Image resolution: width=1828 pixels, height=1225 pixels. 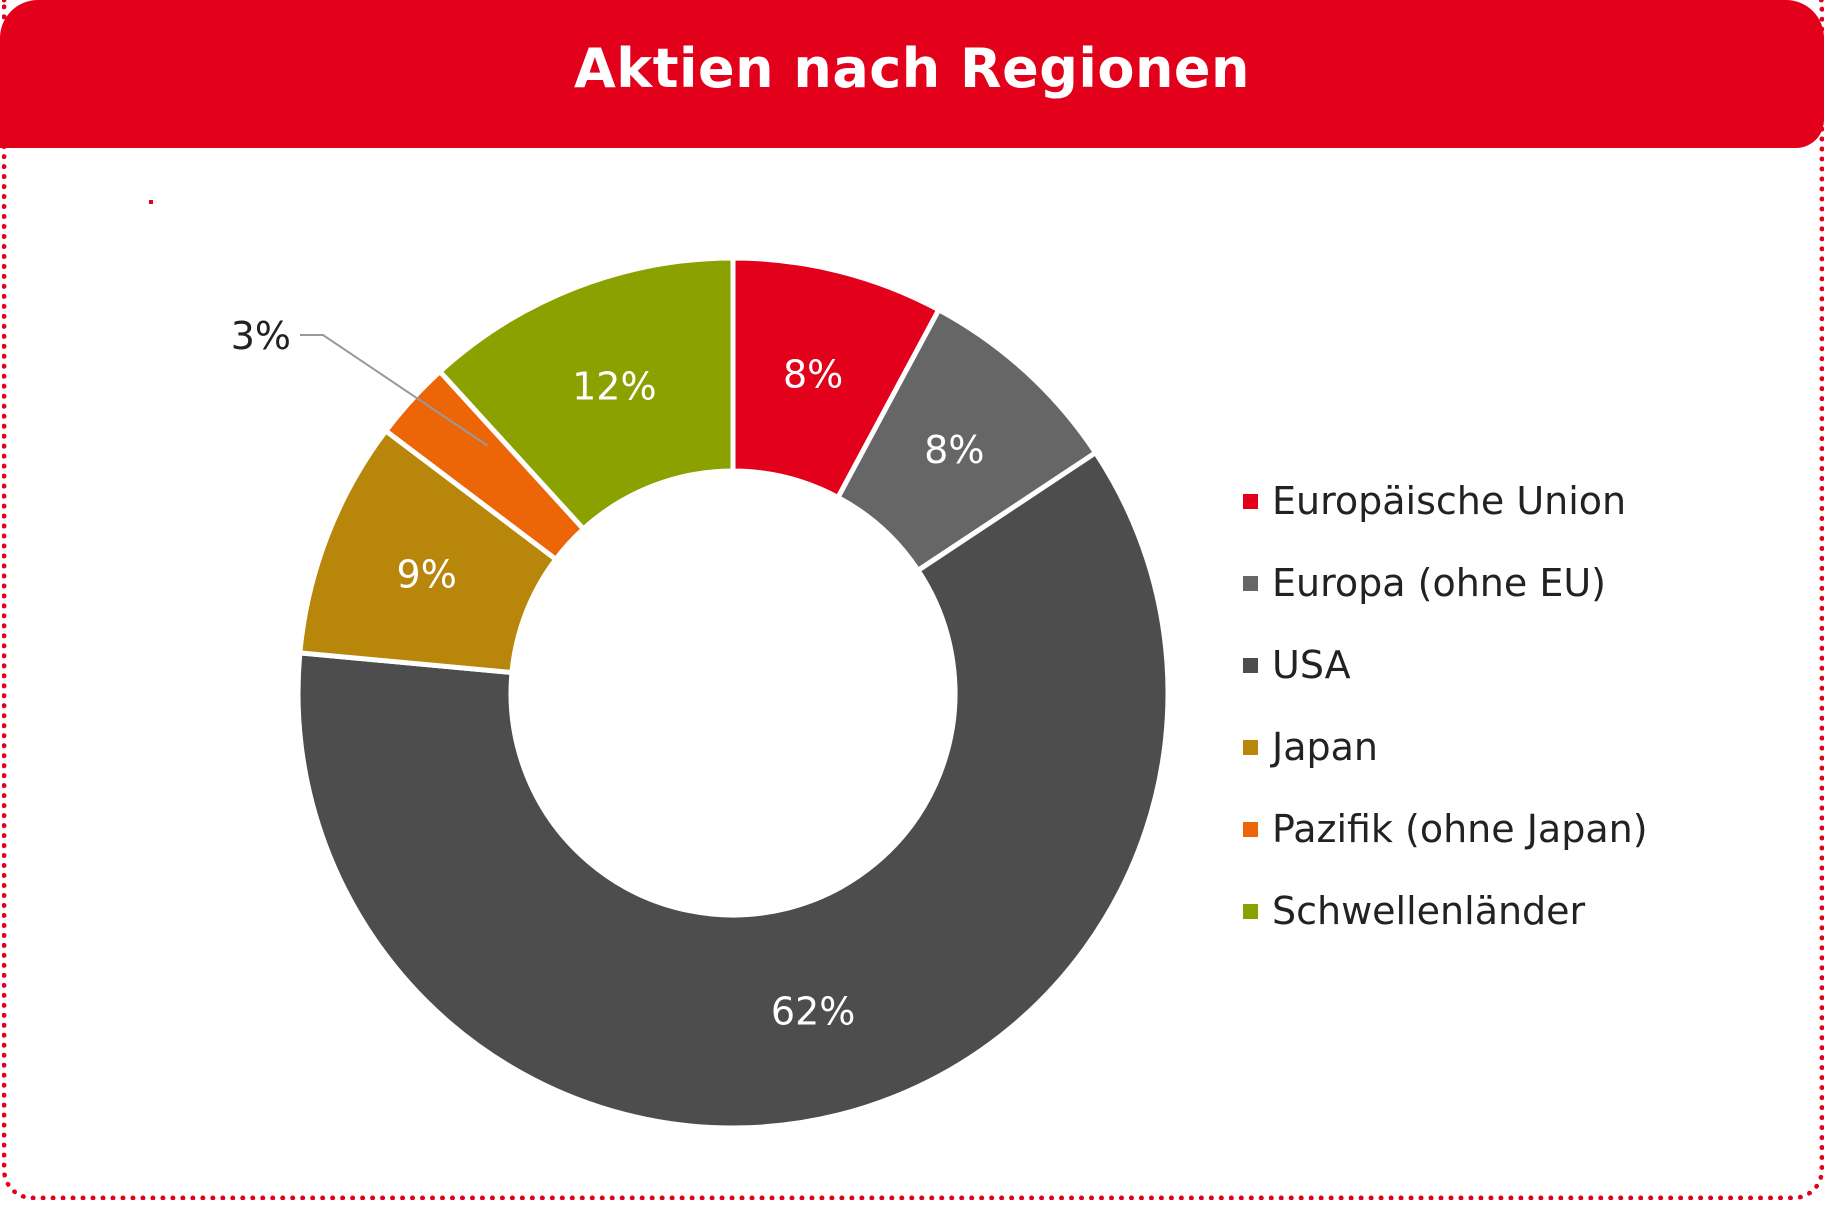 What do you see at coordinates (1429, 911) in the screenshot?
I see `legend-label: Schwellenländer` at bounding box center [1429, 911].